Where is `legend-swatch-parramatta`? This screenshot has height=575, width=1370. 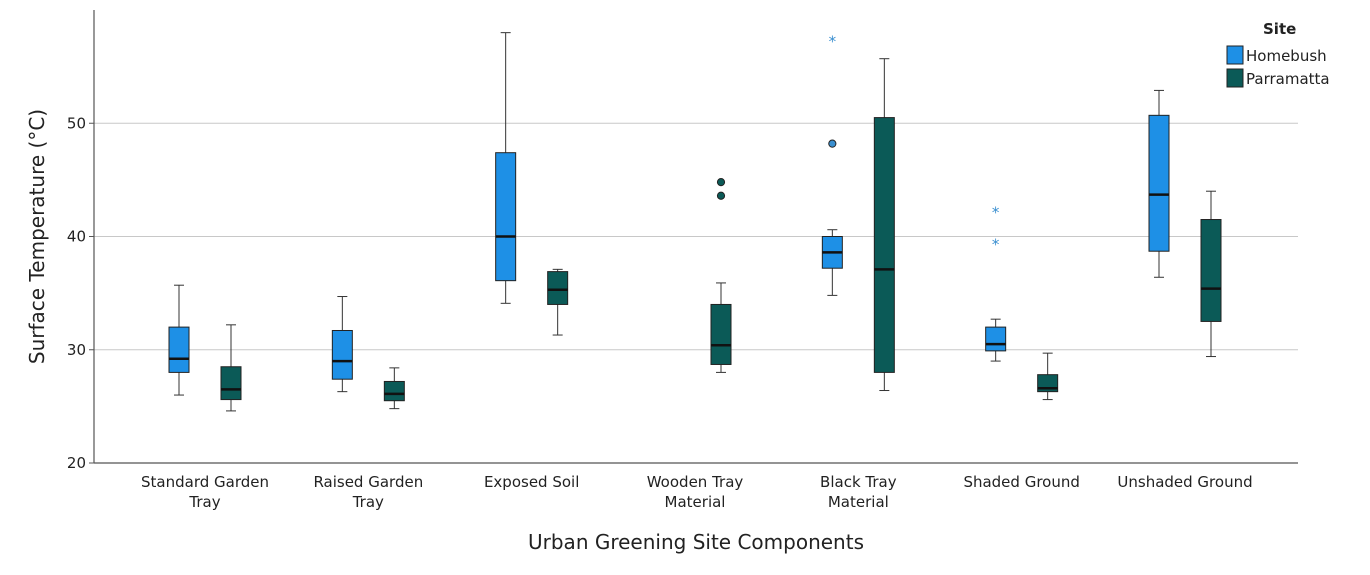
legend-swatch-parramatta is located at coordinates (1235, 78).